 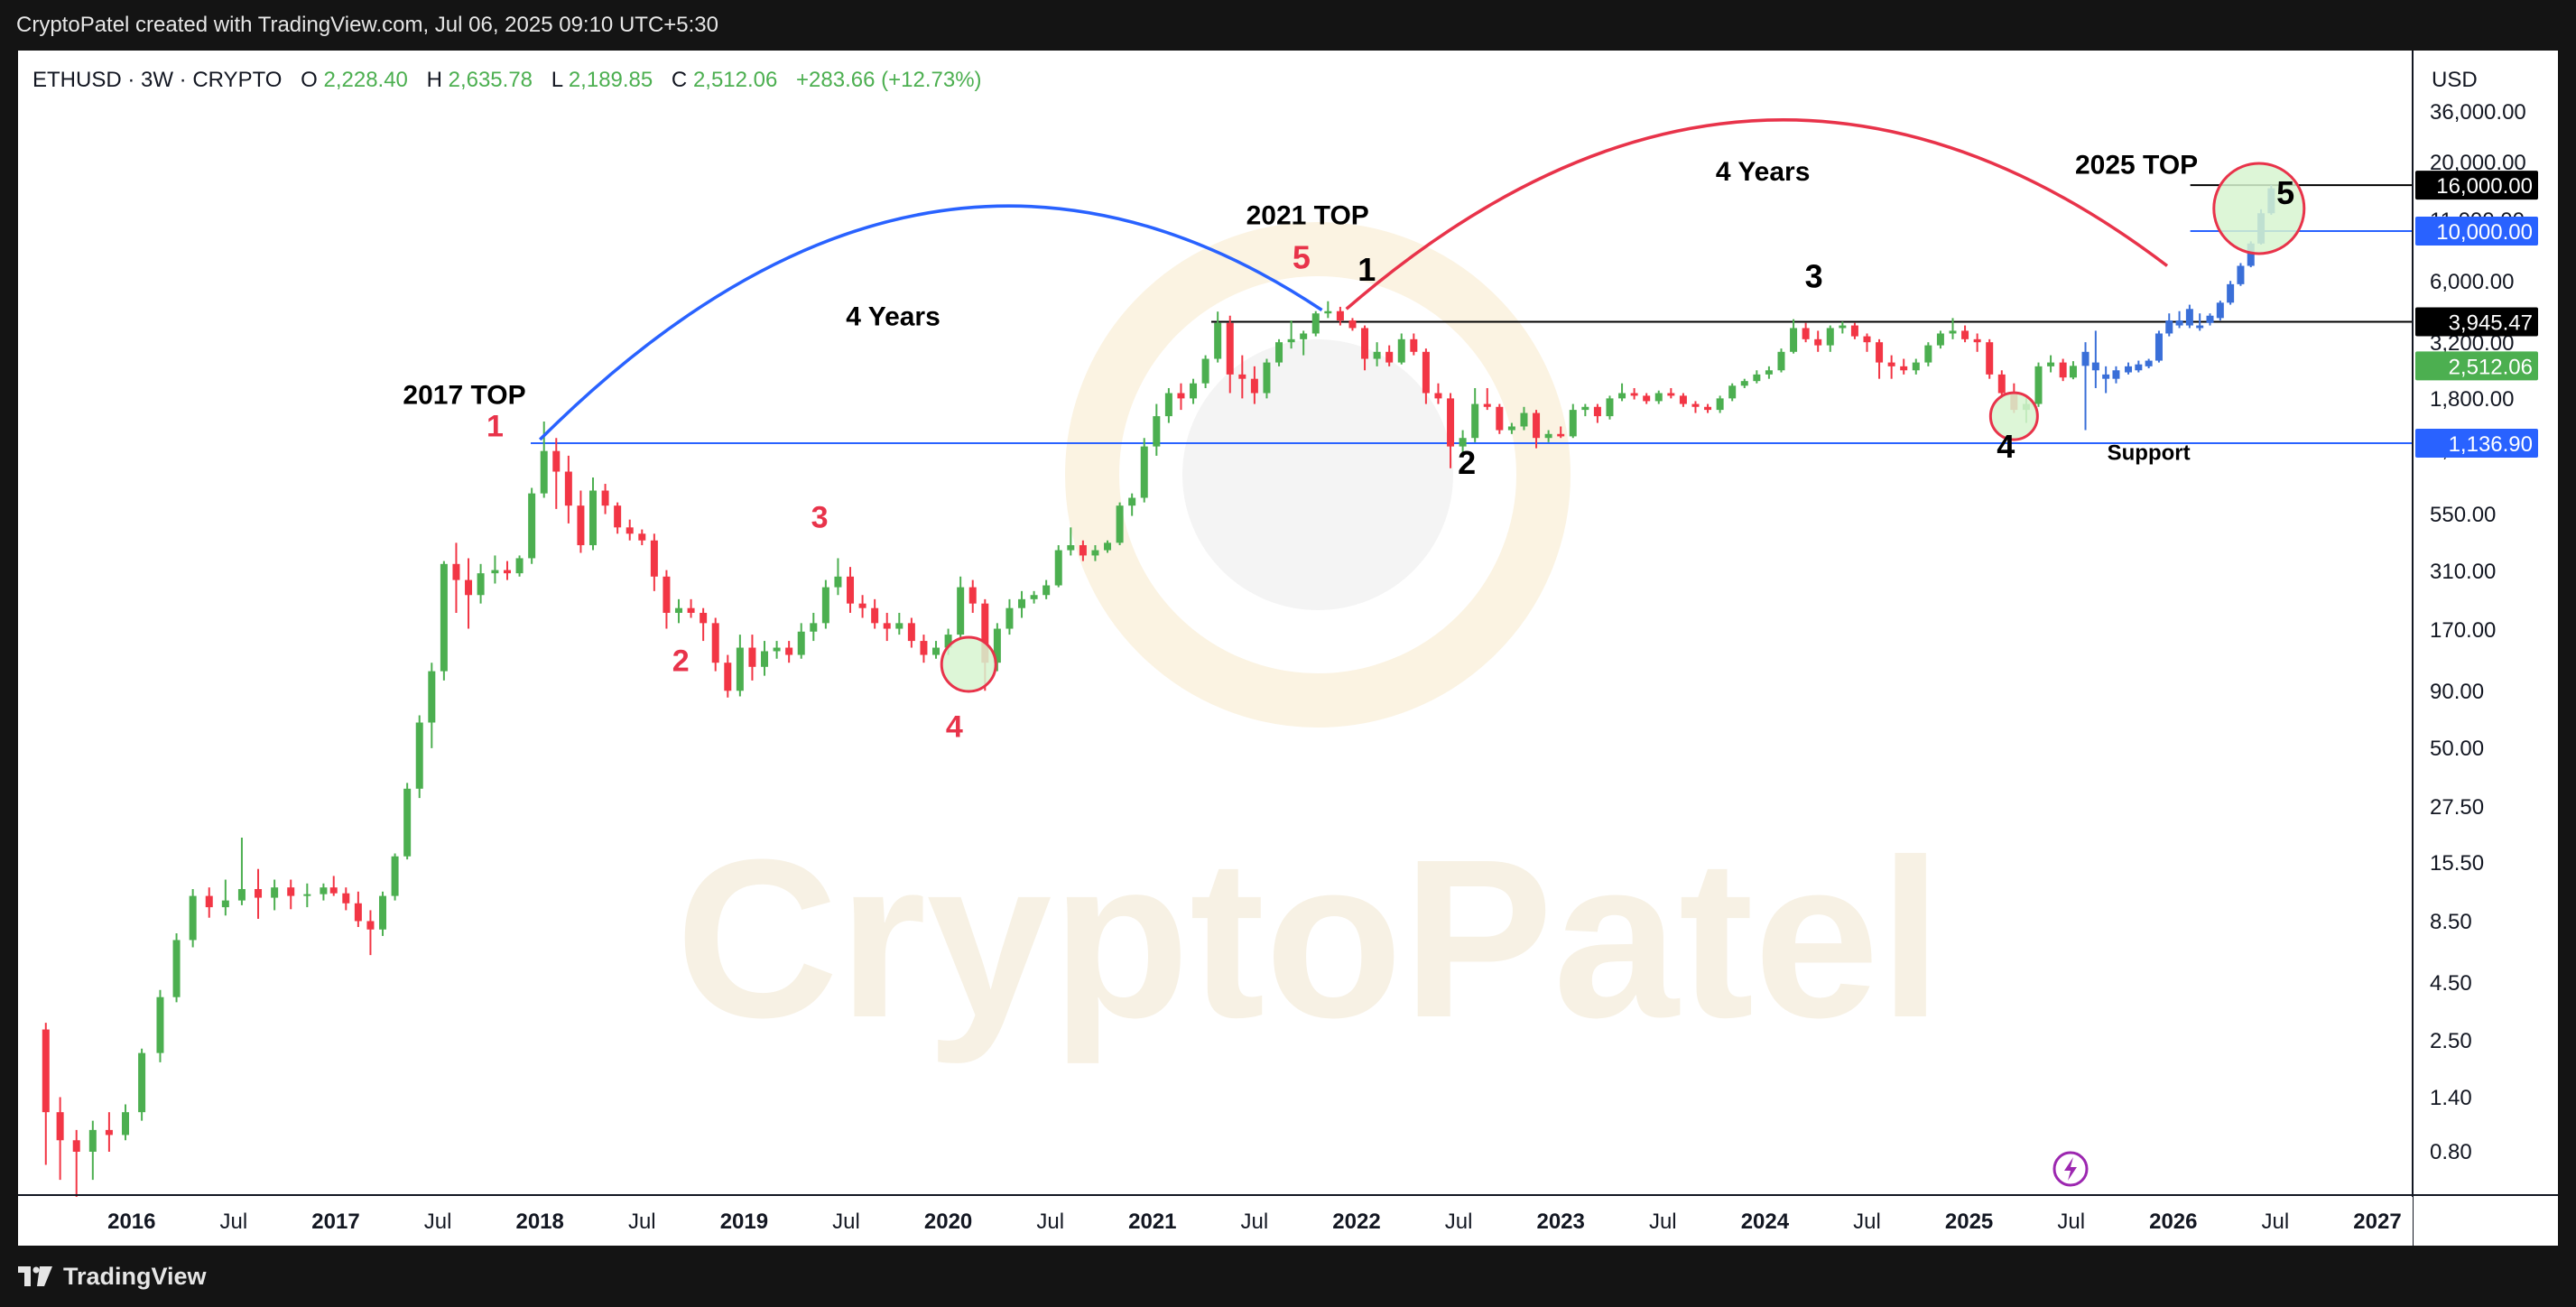 What do you see at coordinates (1969, 1222) in the screenshot?
I see `x-tick-label: 2025` at bounding box center [1969, 1222].